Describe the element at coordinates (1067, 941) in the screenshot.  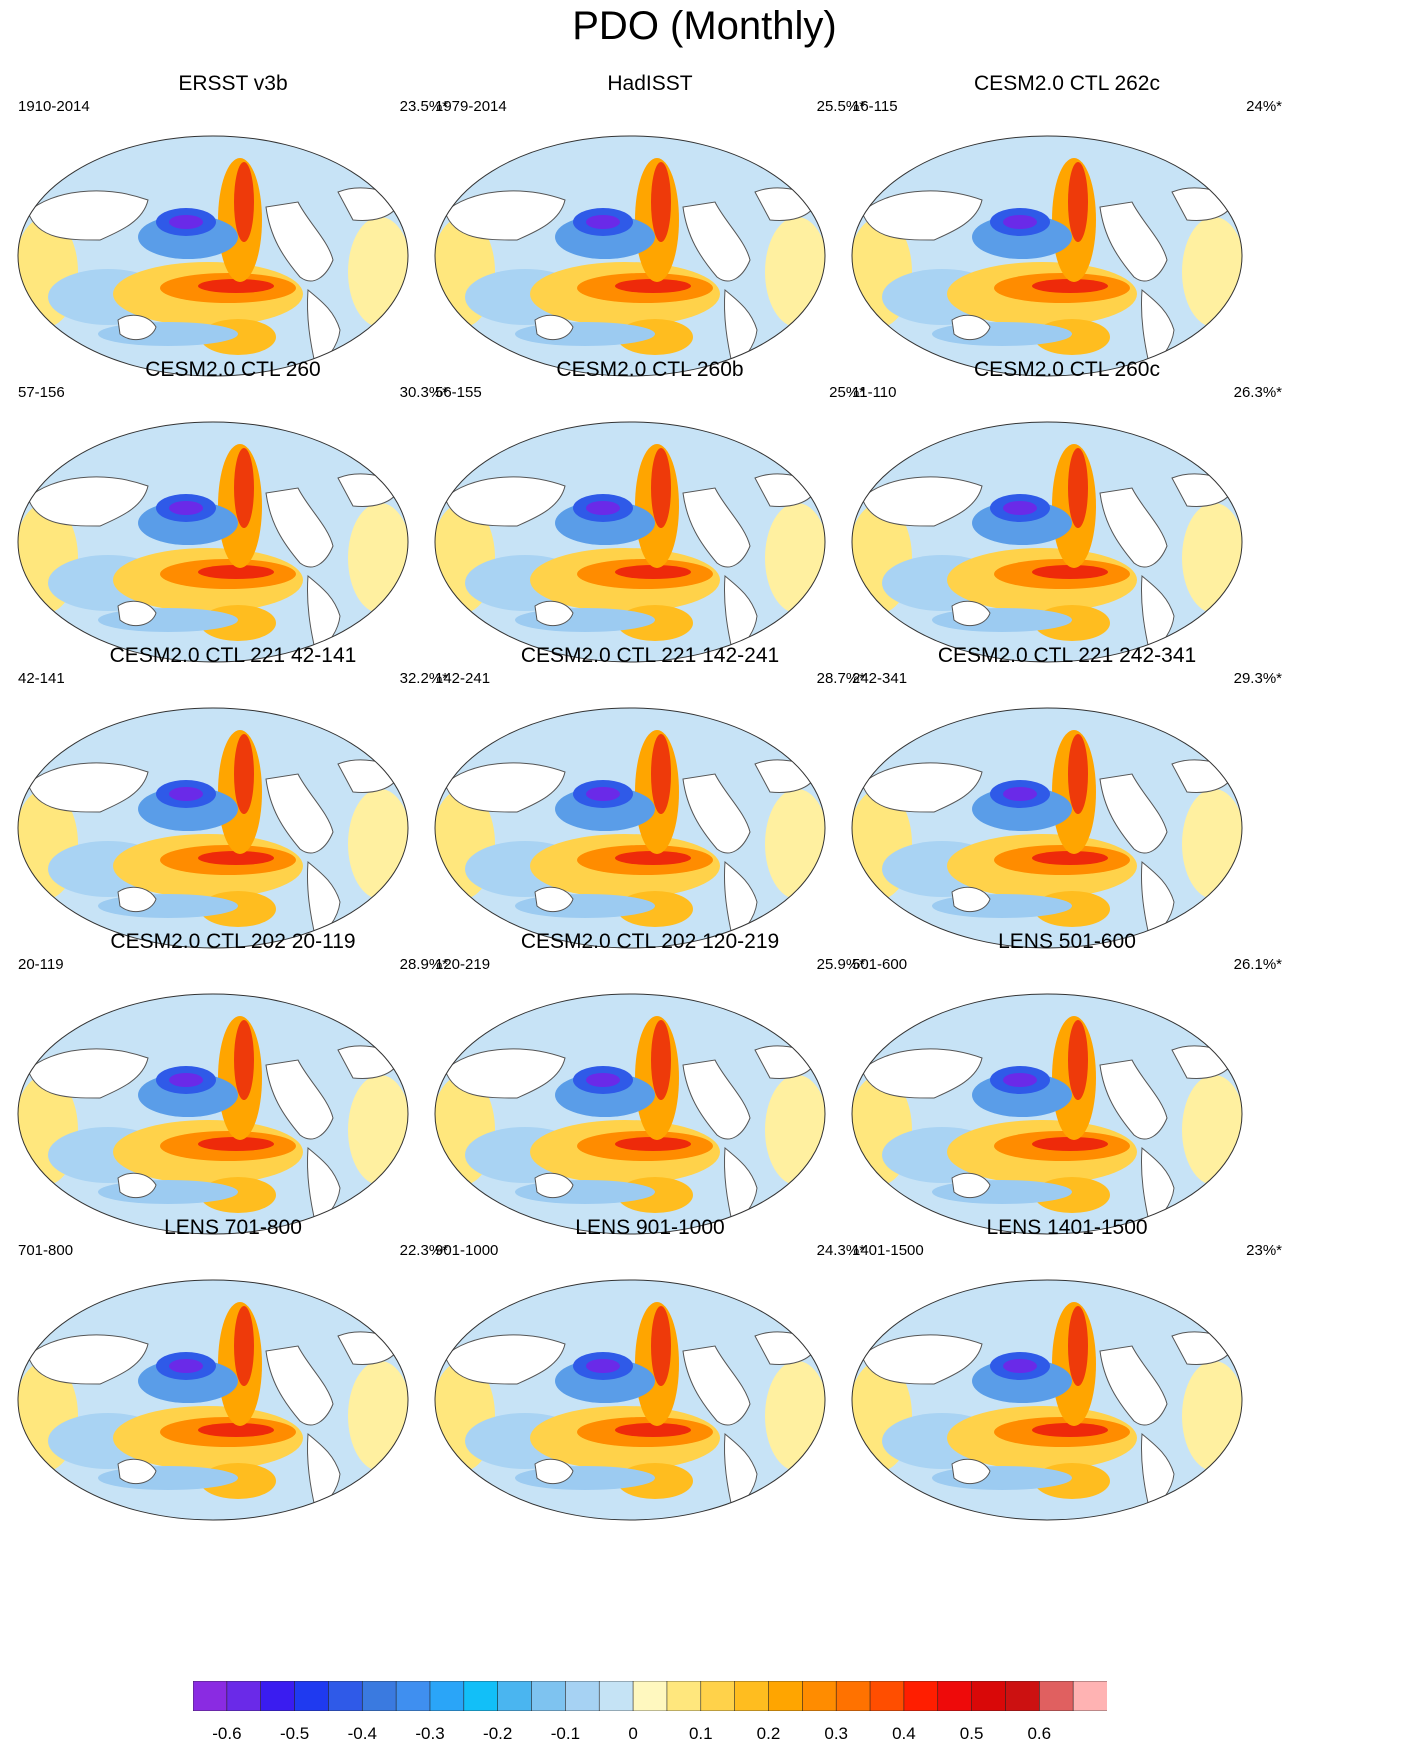
I see `panel-title: LENS 501-600` at that location.